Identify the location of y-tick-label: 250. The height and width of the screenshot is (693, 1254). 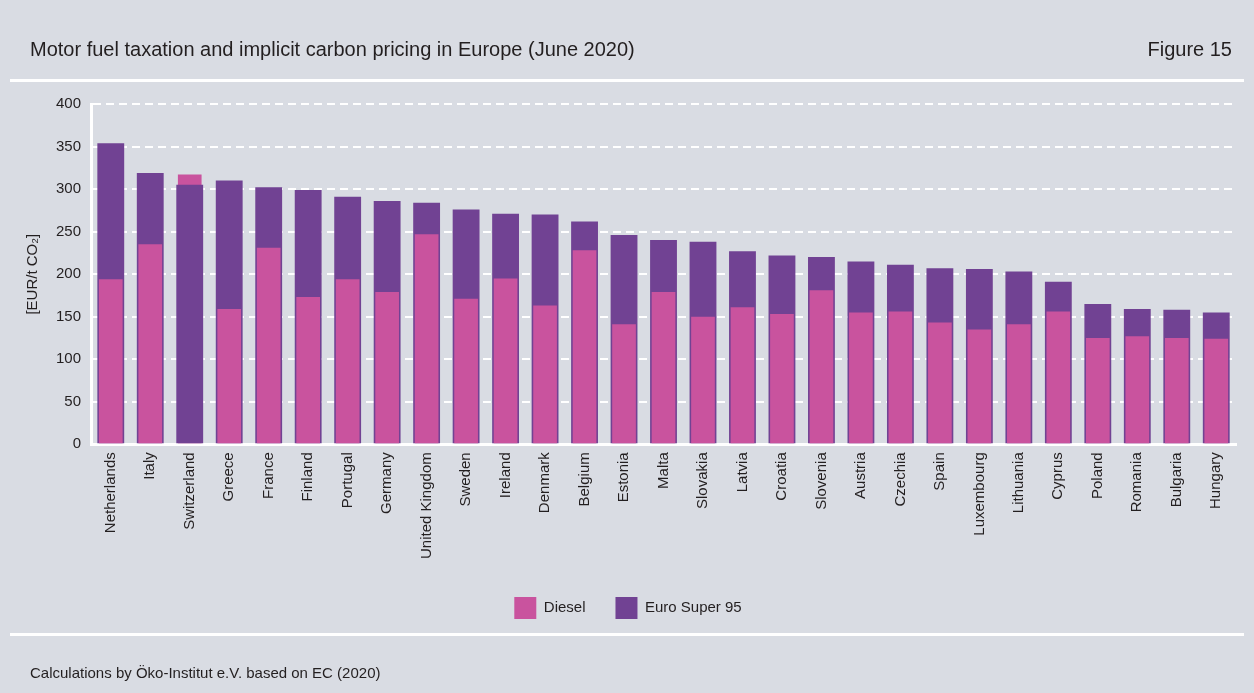
(69, 230).